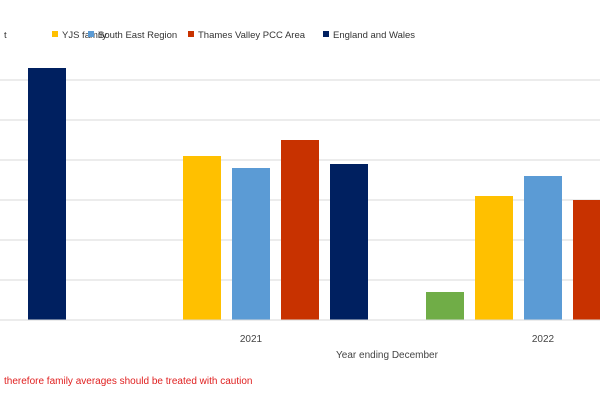  Describe the element at coordinates (5, 35) in the screenshot. I see `legend-label: t` at that location.